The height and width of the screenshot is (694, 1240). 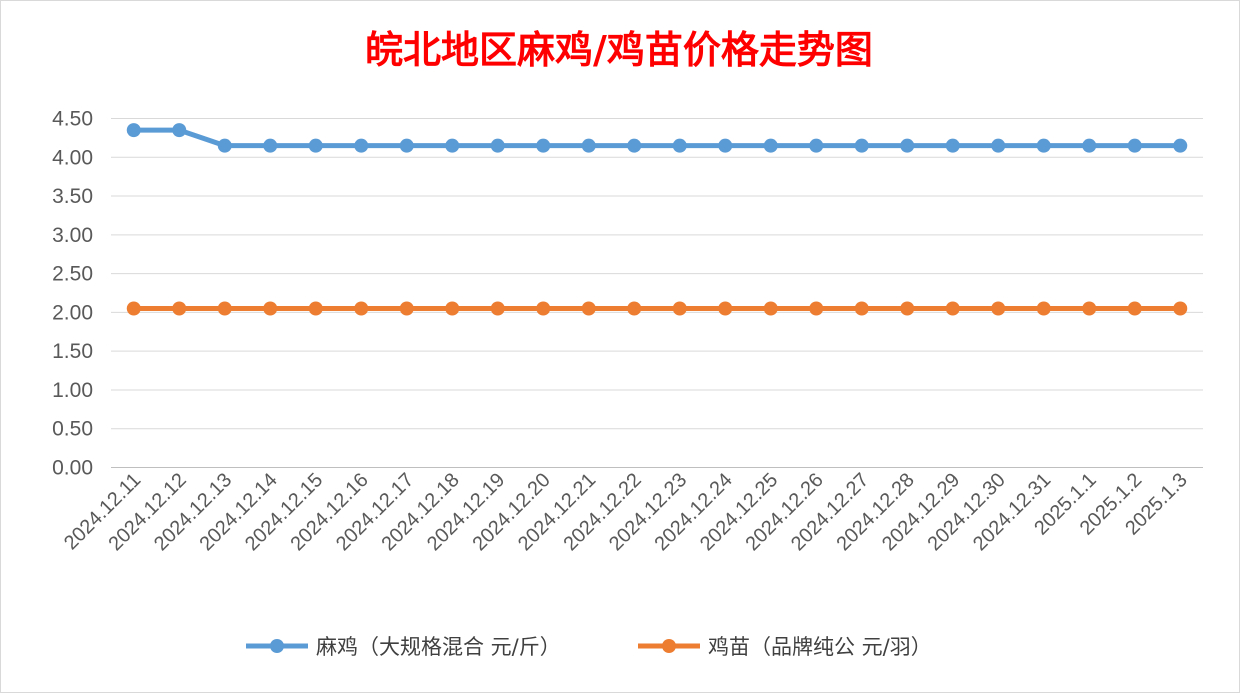 I want to click on y-tick-label: 3.00, so click(x=72, y=235).